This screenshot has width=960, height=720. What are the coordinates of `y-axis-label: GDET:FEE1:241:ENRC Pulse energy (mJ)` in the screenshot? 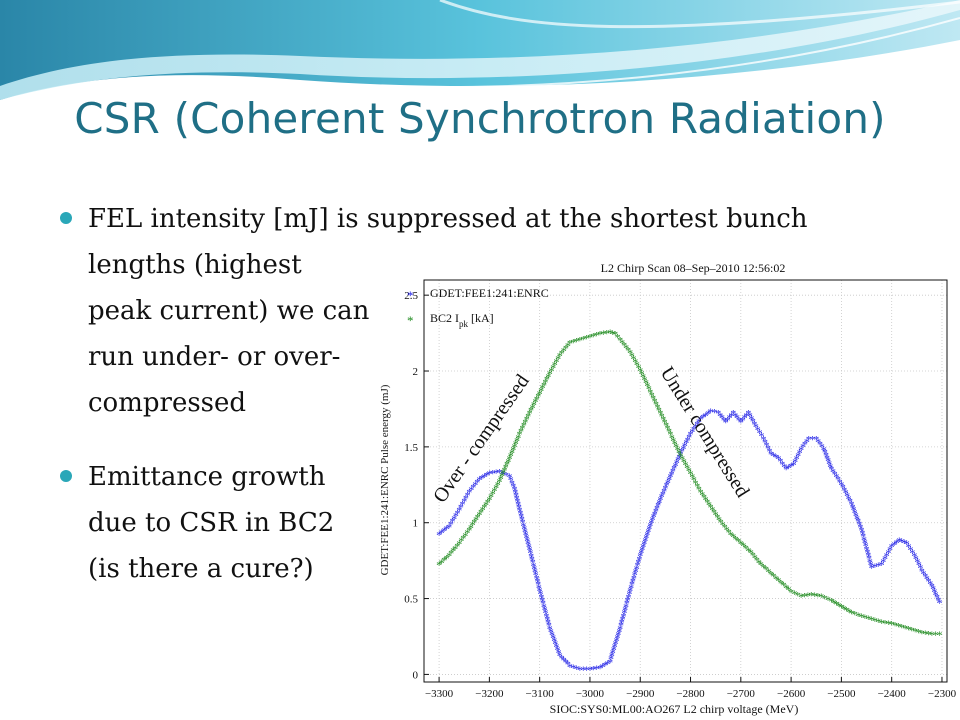 It's located at (385, 479).